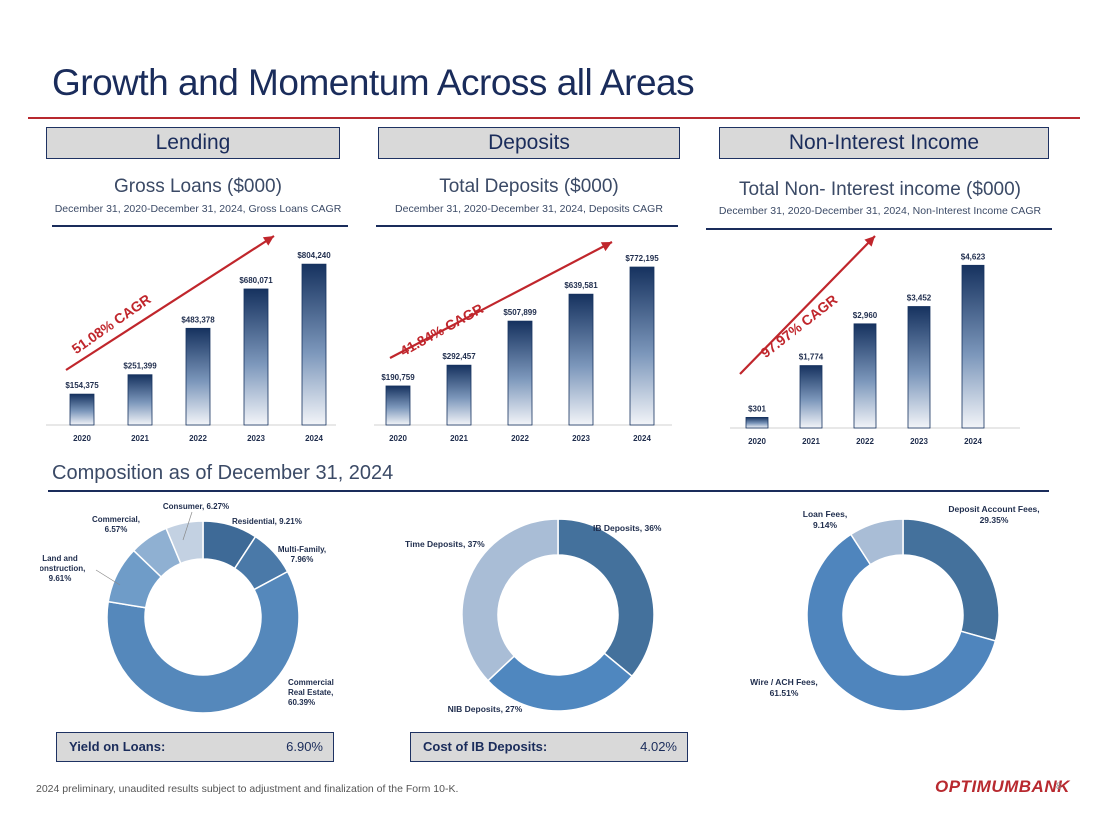  Describe the element at coordinates (459, 356) in the screenshot. I see `bar-value-label: $292,457` at that location.